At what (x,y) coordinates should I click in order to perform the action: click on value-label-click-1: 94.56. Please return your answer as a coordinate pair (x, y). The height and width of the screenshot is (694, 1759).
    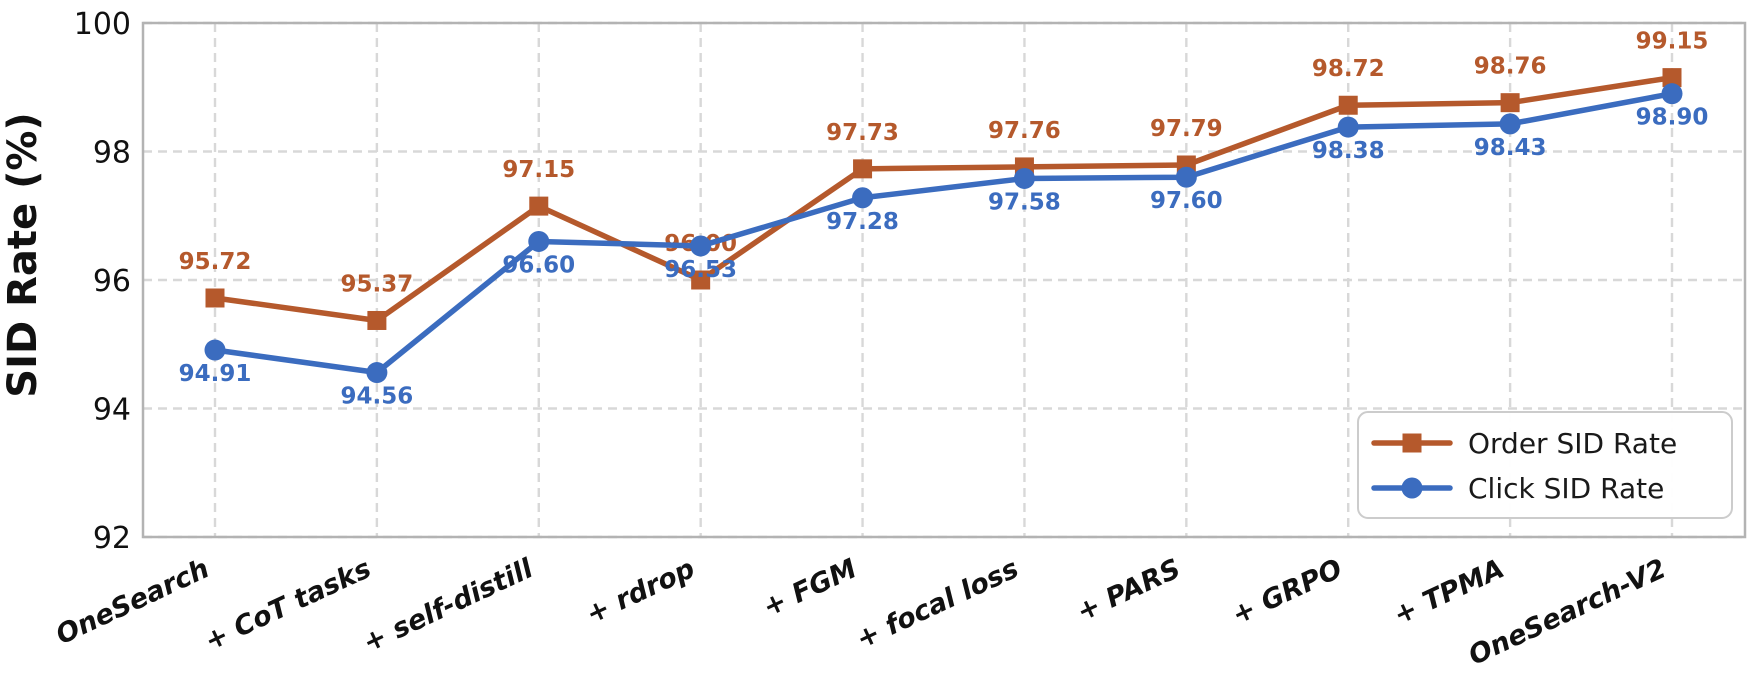
    Looking at the image, I should click on (377, 397).